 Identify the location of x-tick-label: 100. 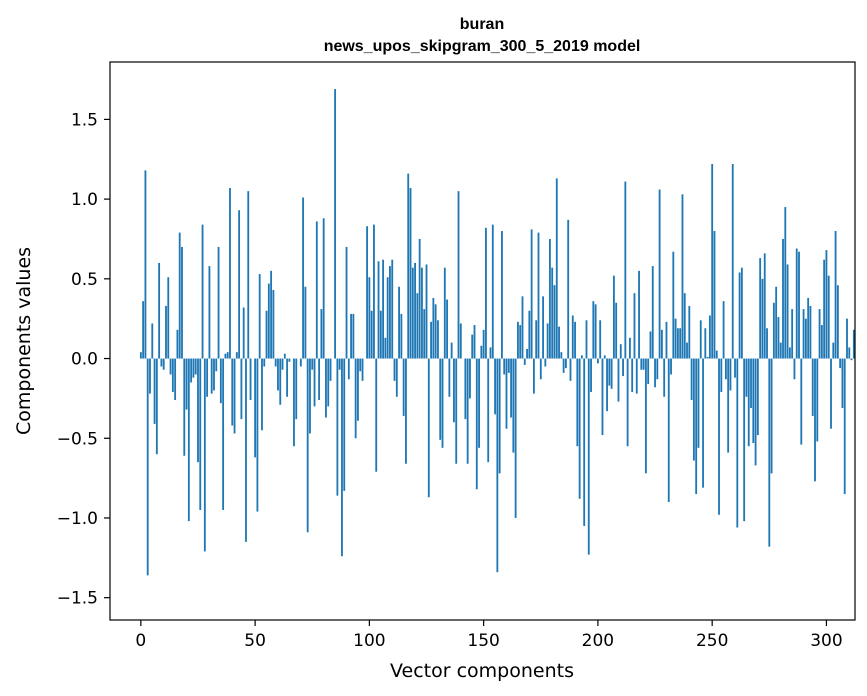
(369, 641).